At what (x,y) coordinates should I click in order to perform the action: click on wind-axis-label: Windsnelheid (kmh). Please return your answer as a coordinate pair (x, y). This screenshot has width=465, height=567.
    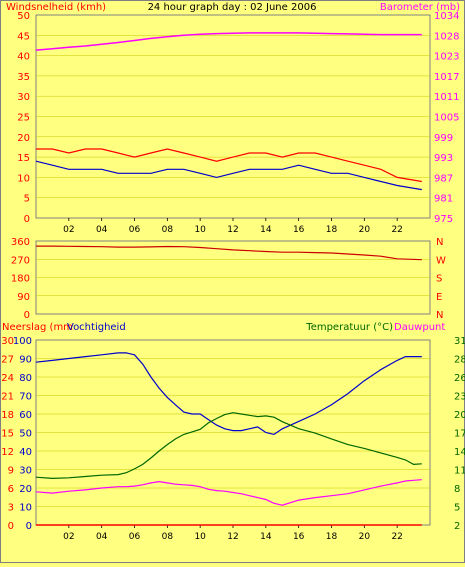
    Looking at the image, I should click on (56, 7).